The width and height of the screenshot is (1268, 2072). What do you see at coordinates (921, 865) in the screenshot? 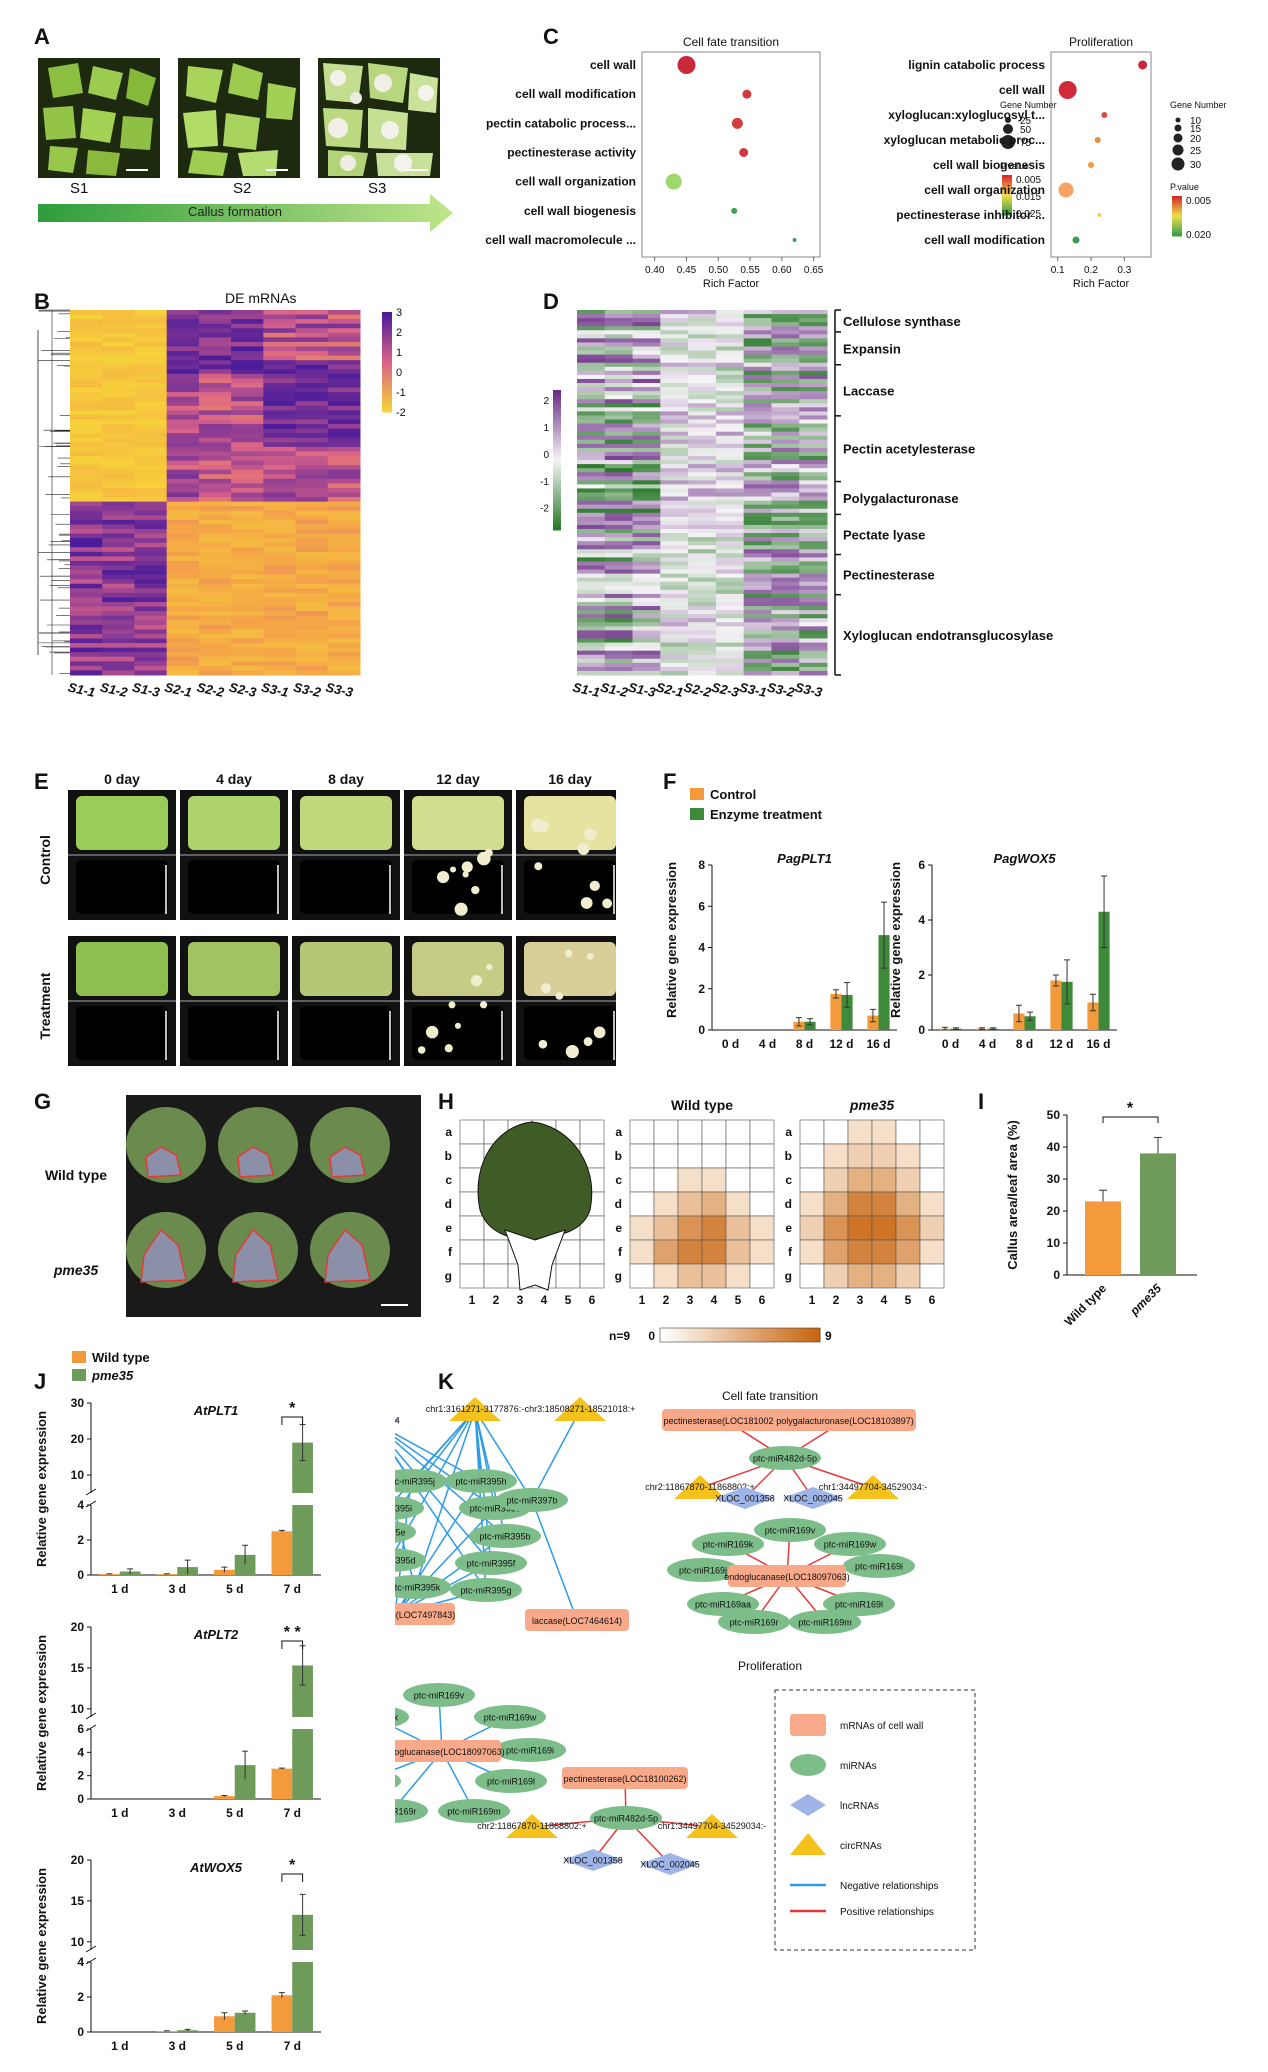
I see `y-tick-label: 6` at bounding box center [921, 865].